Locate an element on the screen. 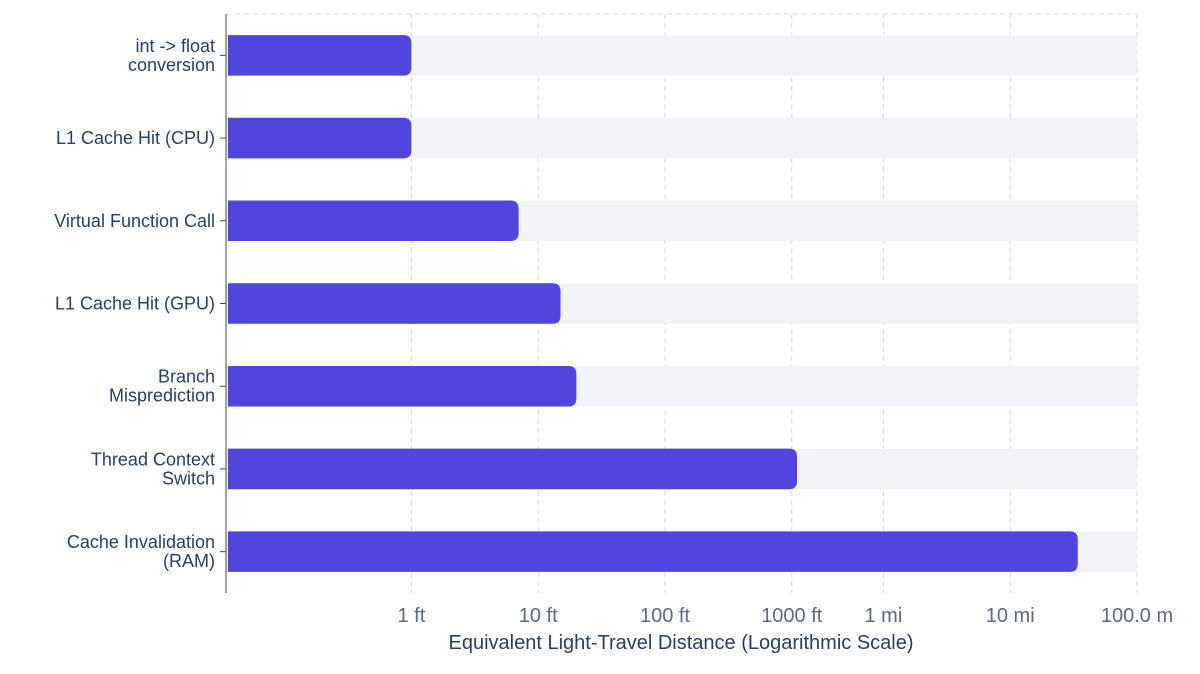 The image size is (1200, 674). y-tick-label: Cache Invalidation (RAM) is located at coordinates (141, 551).